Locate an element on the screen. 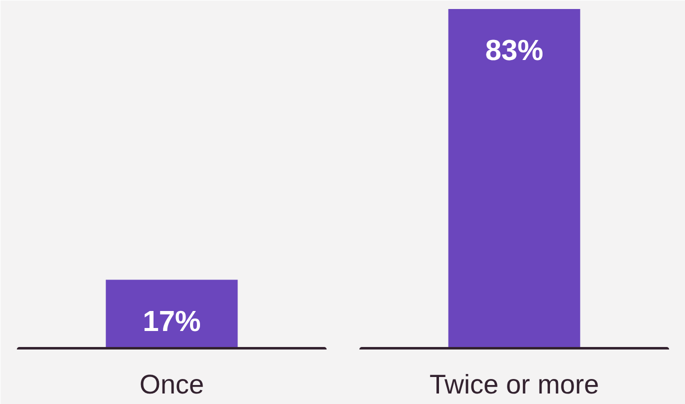 The height and width of the screenshot is (404, 685). data-label: 83% is located at coordinates (514, 51).